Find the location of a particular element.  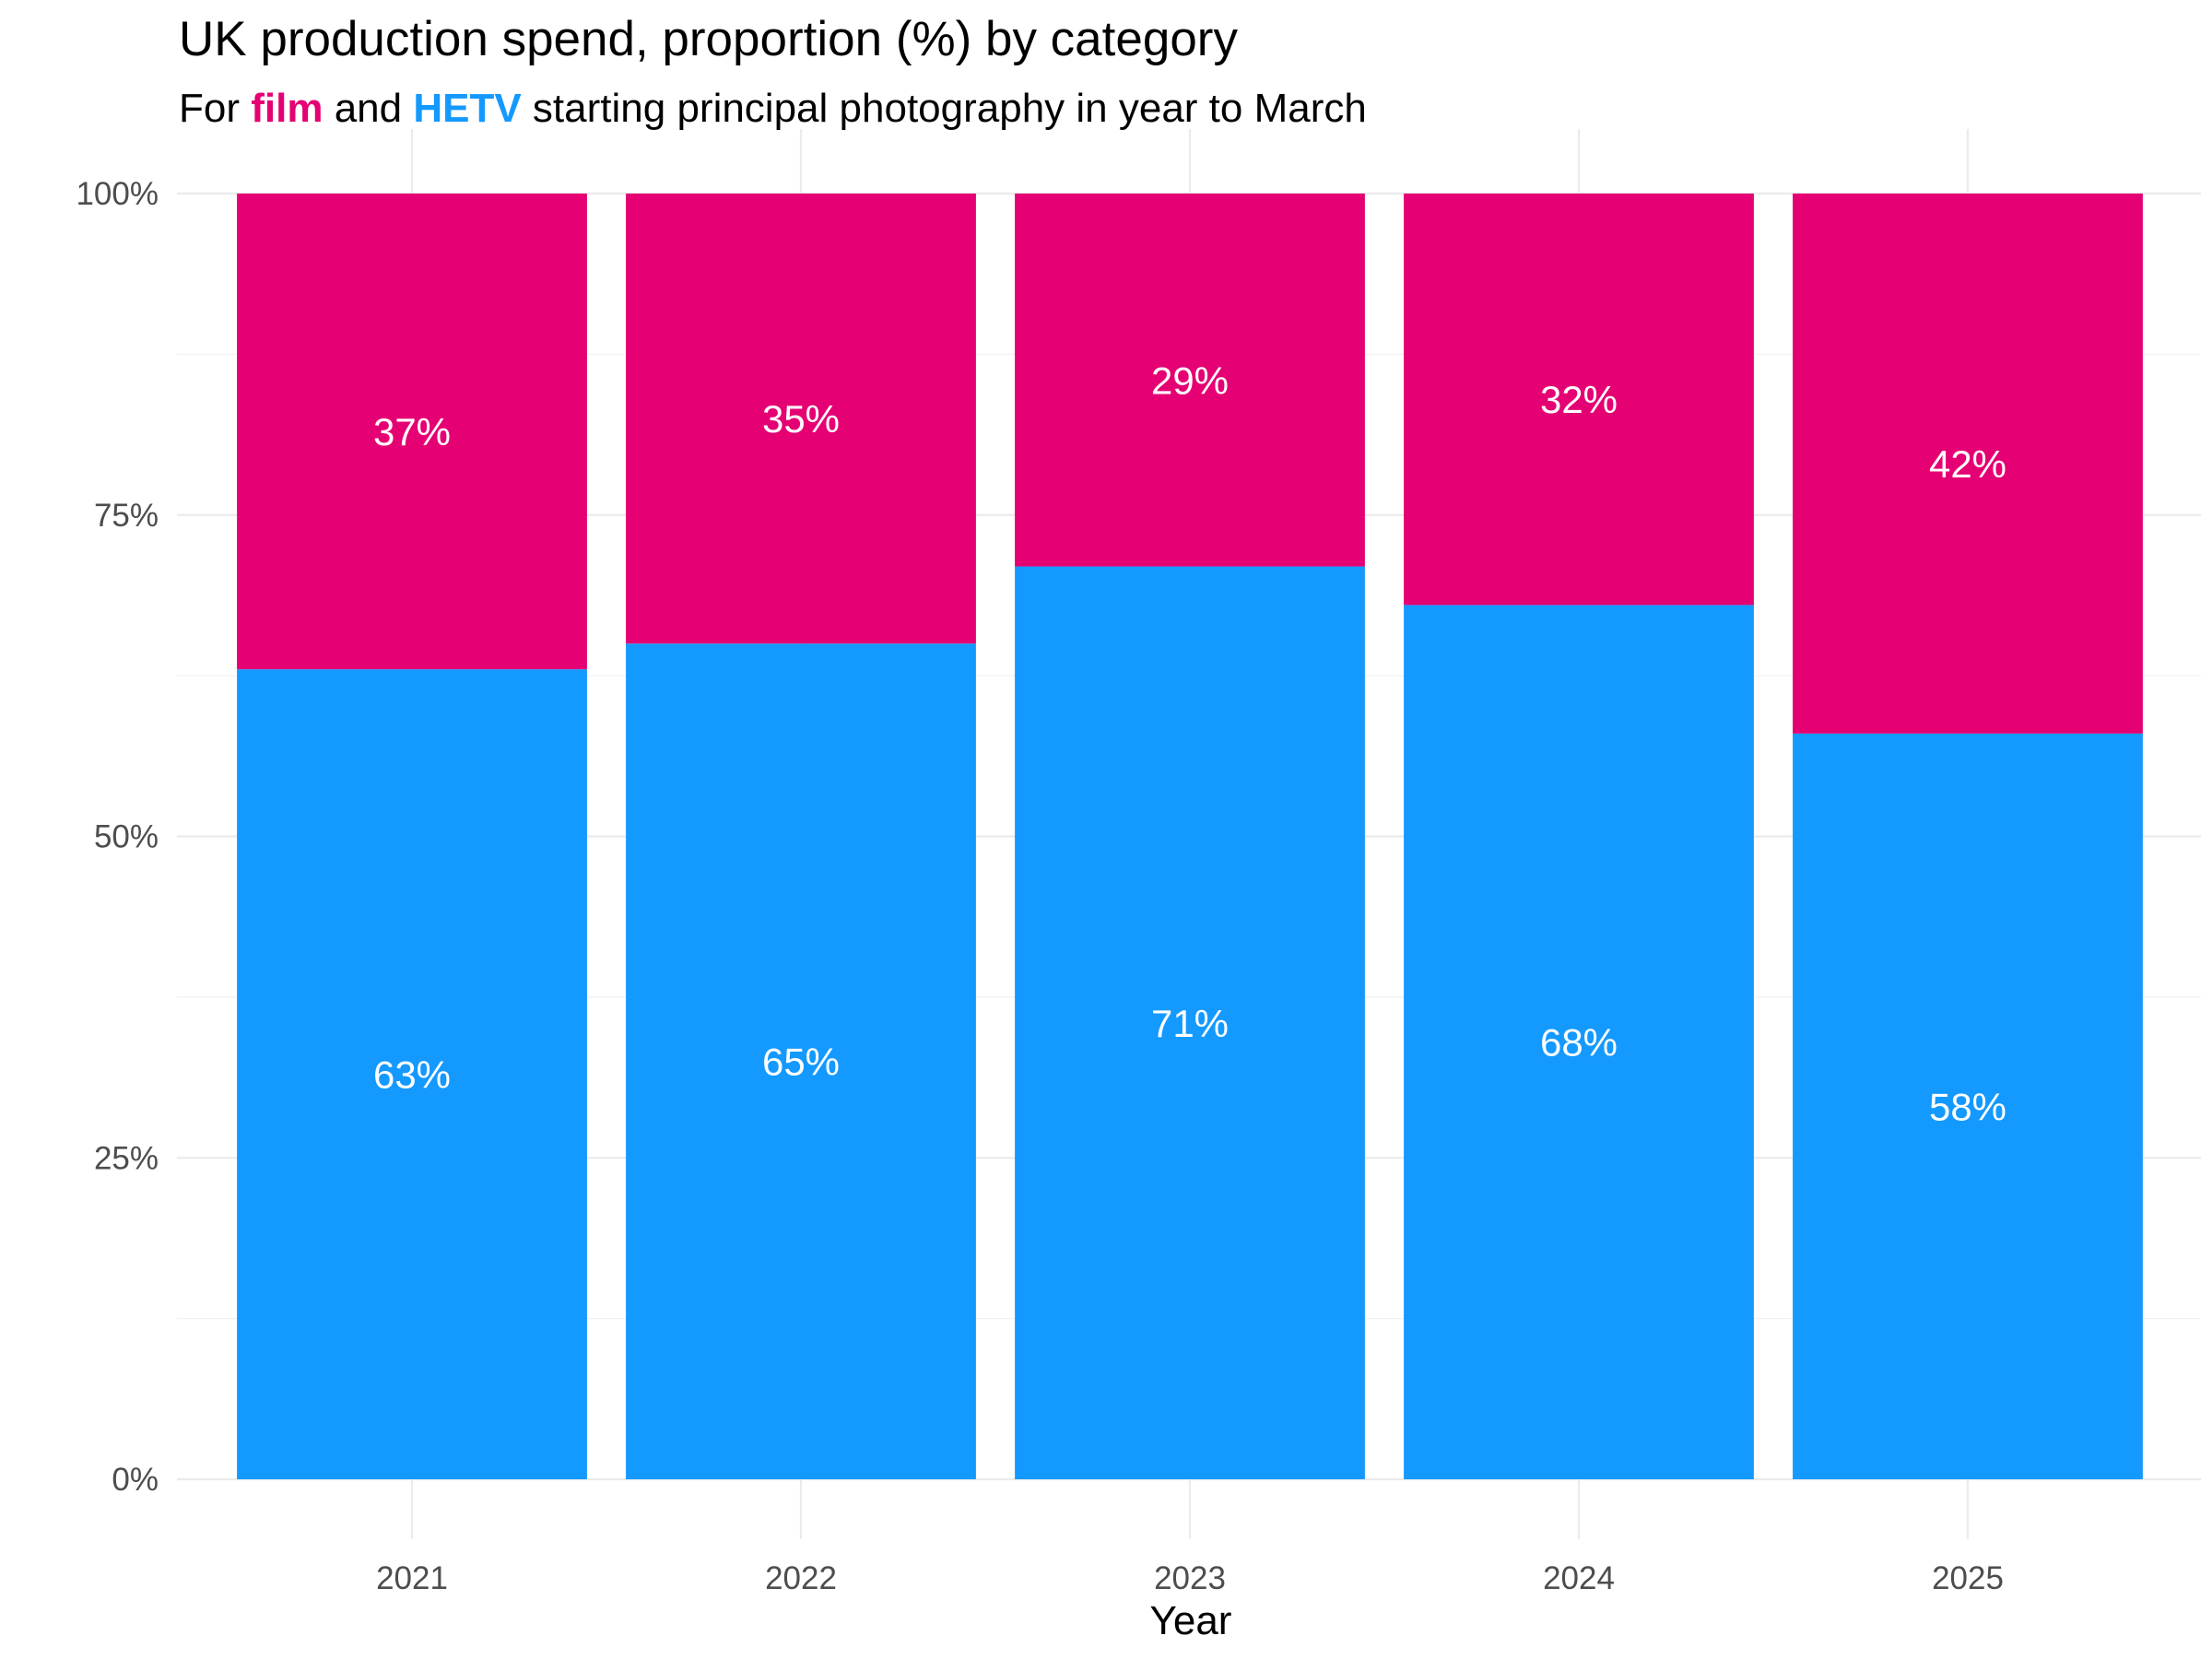

bar-label-hetv-2025: 58% is located at coordinates (1967, 1106).